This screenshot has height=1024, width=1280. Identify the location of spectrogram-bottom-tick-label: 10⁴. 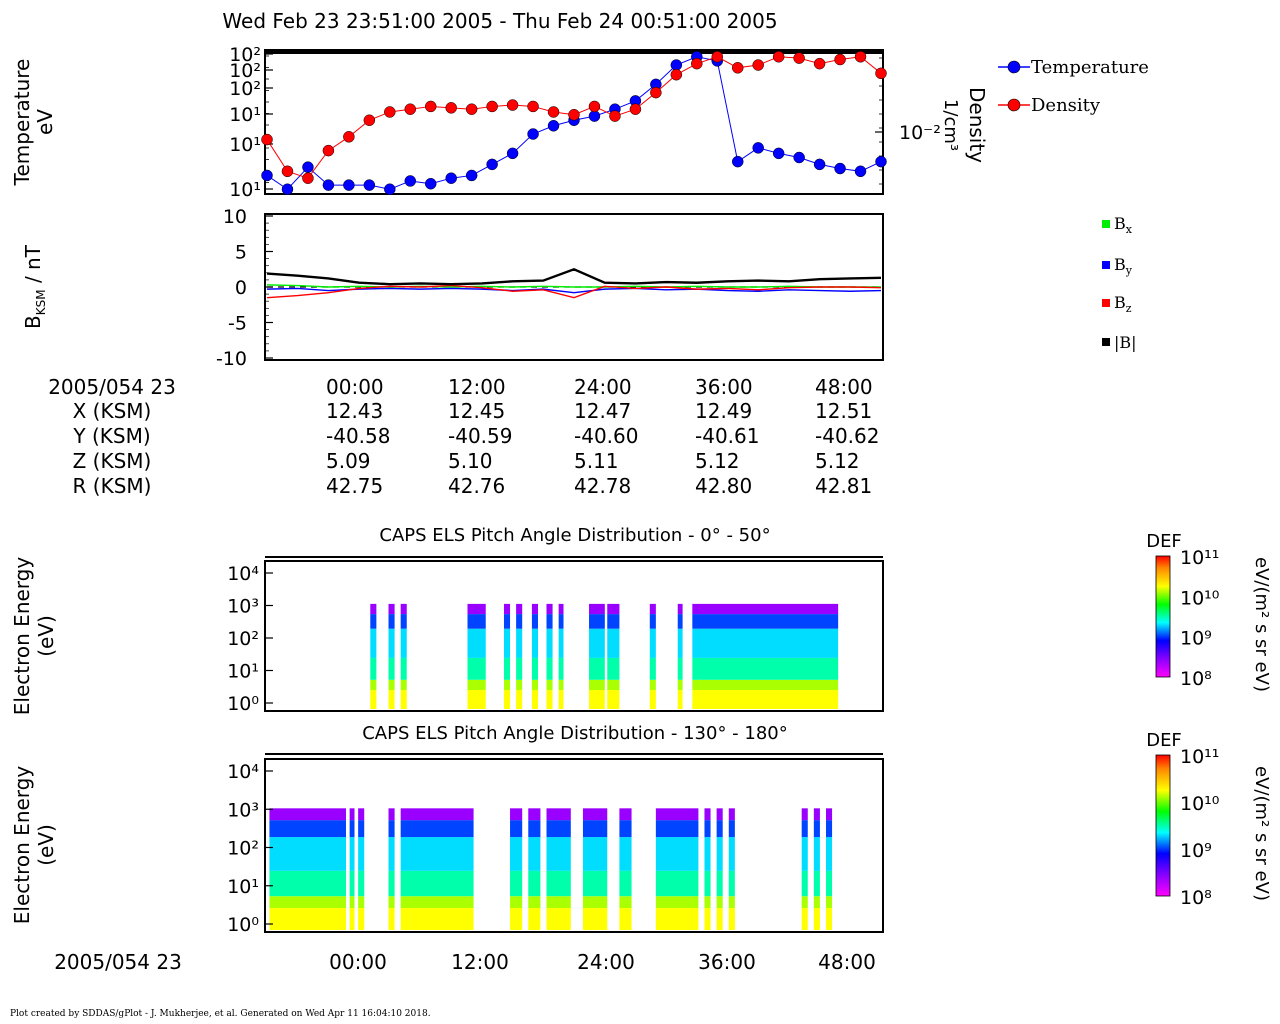
(243, 772).